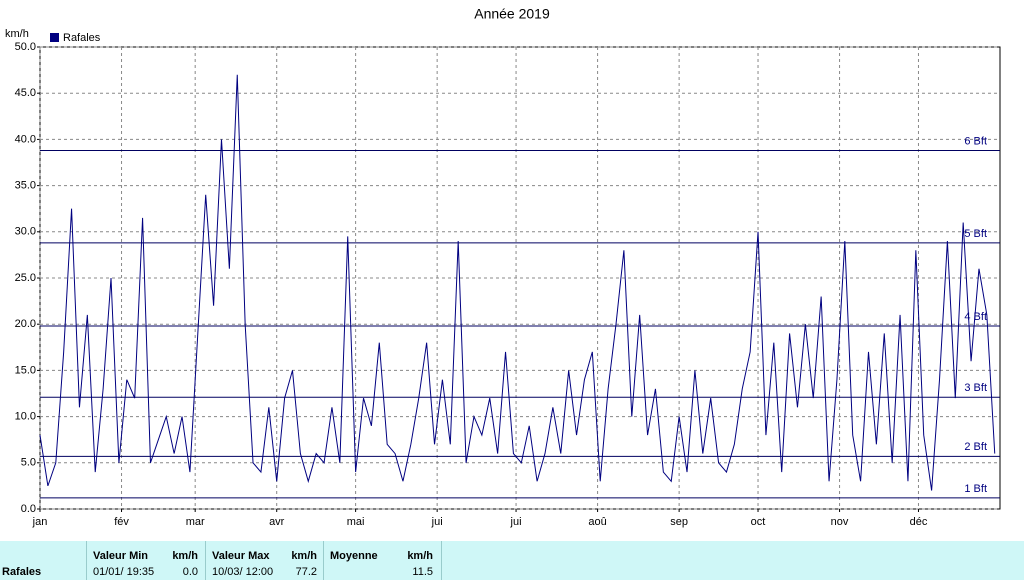 The height and width of the screenshot is (580, 1024). What do you see at coordinates (241, 556) in the screenshot?
I see `column-header: Valeur Max` at bounding box center [241, 556].